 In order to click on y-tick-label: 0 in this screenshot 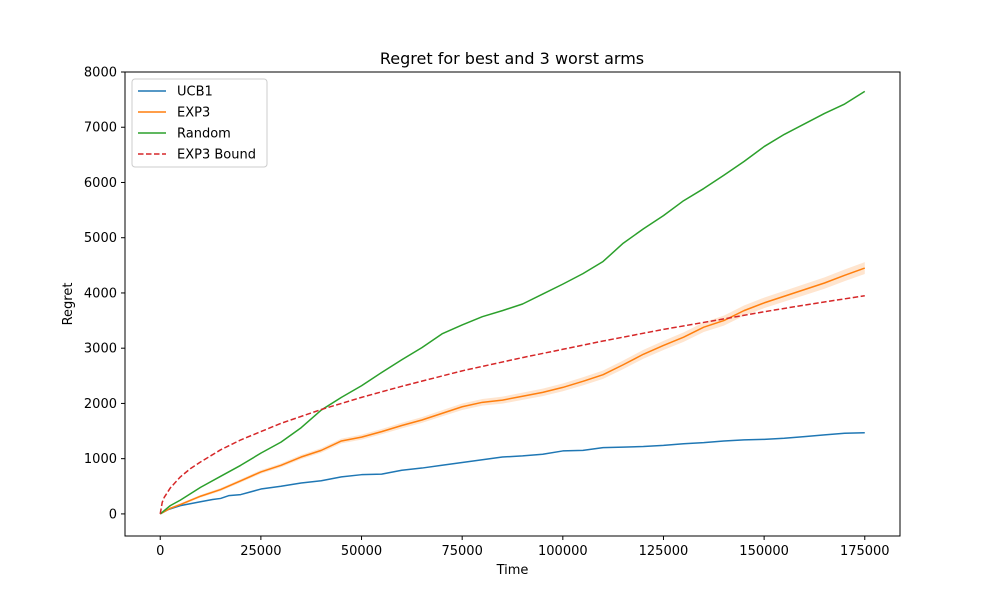, I will do `click(113, 514)`.